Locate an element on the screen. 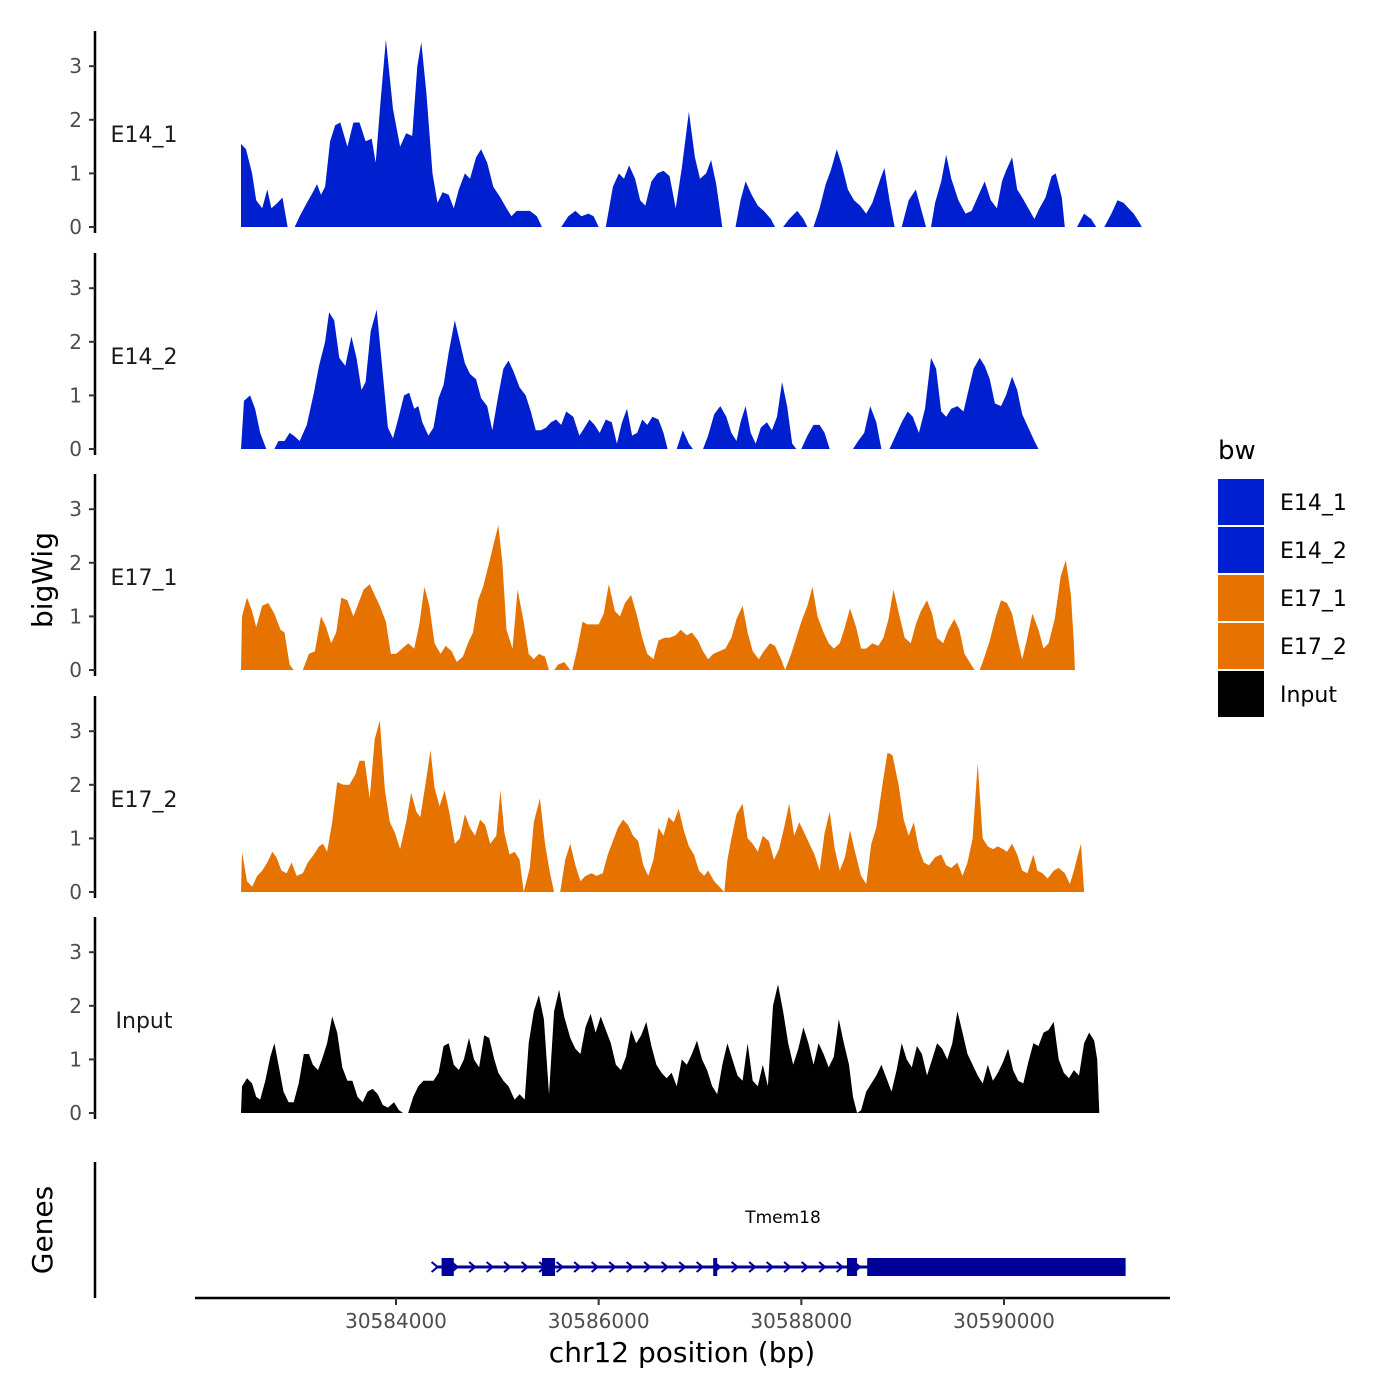 The image size is (1400, 1400). legend-title: bw is located at coordinates (1237, 451).